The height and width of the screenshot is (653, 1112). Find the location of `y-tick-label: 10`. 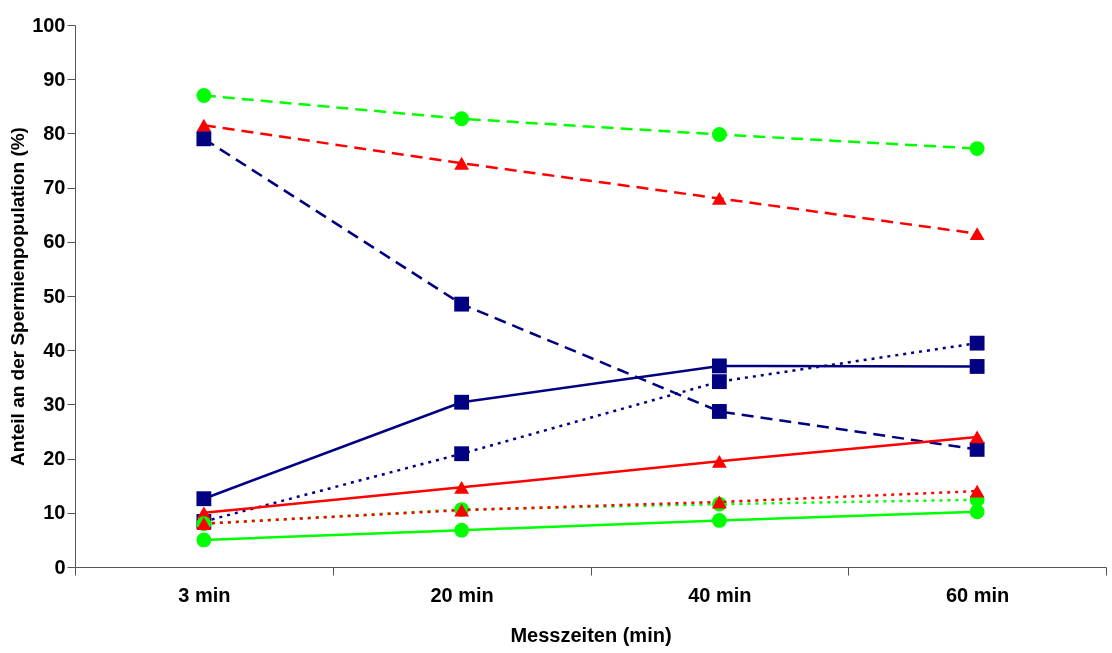

y-tick-label: 10 is located at coordinates (54, 512).